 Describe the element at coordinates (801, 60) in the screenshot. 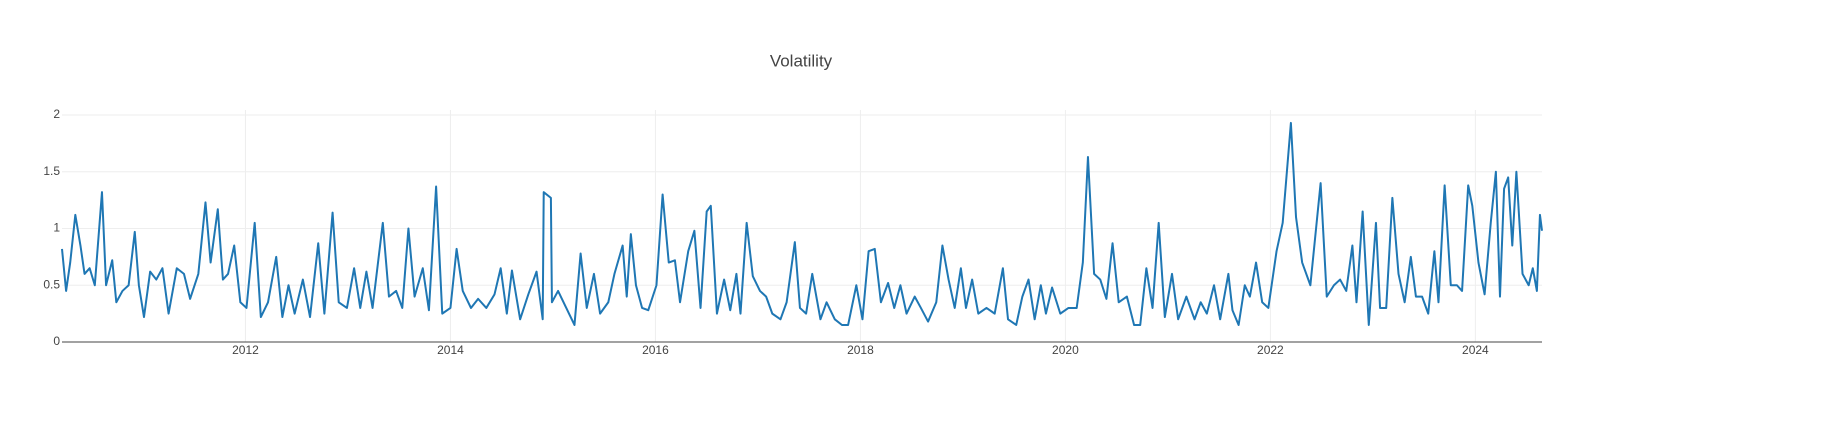

I see `chart-title: Volatility` at that location.